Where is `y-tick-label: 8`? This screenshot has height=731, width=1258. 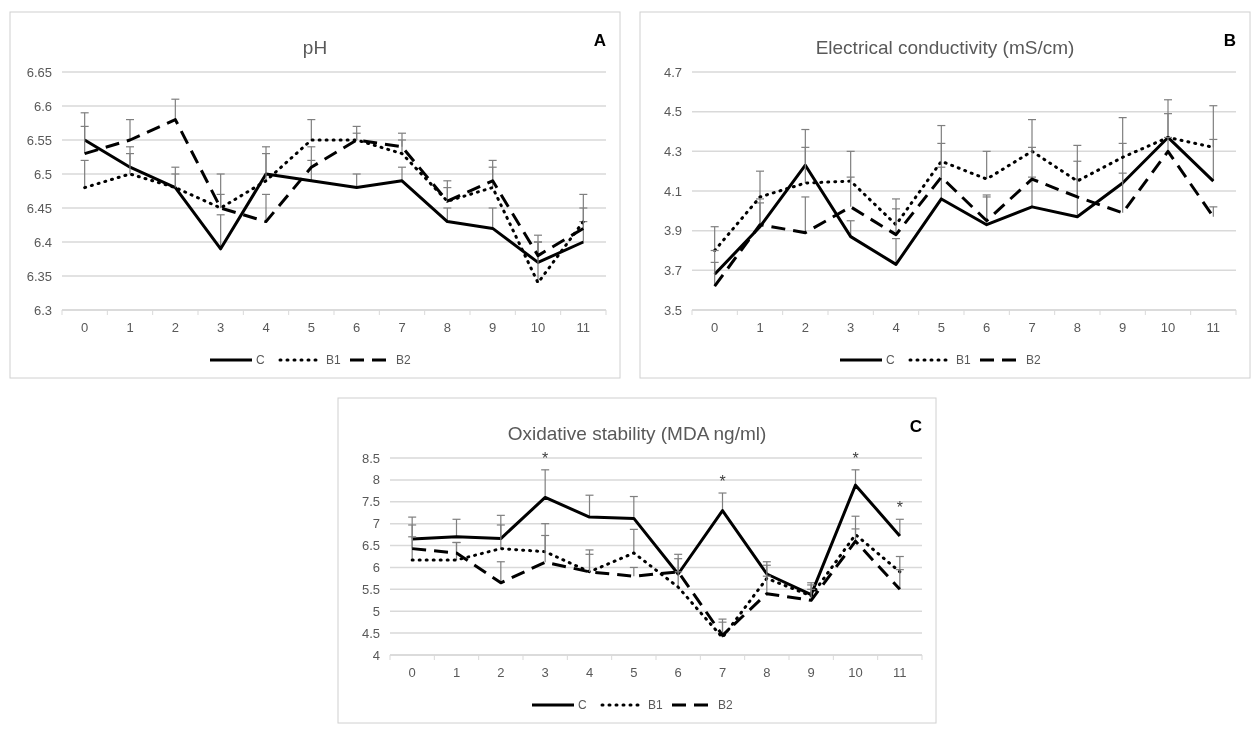 y-tick-label: 8 is located at coordinates (376, 480).